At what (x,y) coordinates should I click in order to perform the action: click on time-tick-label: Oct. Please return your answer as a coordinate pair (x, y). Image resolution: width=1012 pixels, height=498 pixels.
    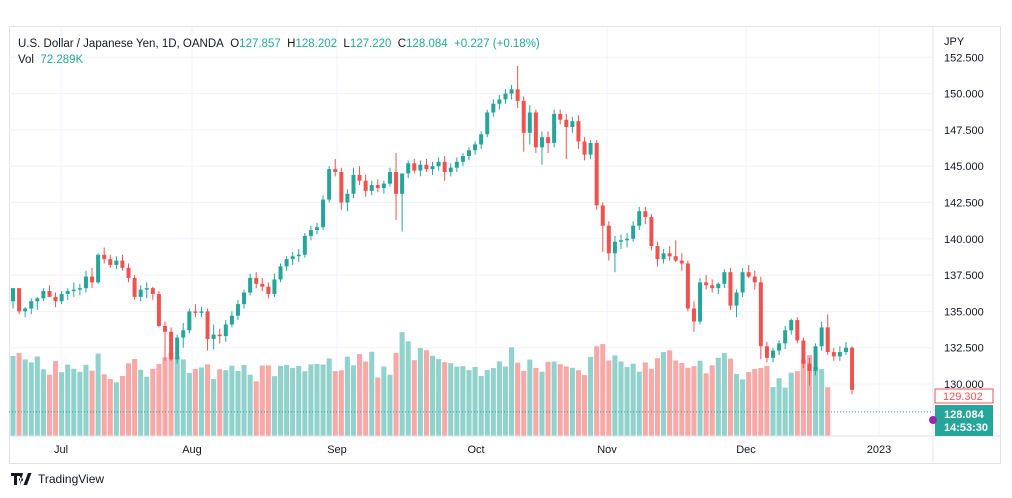
    Looking at the image, I should click on (475, 450).